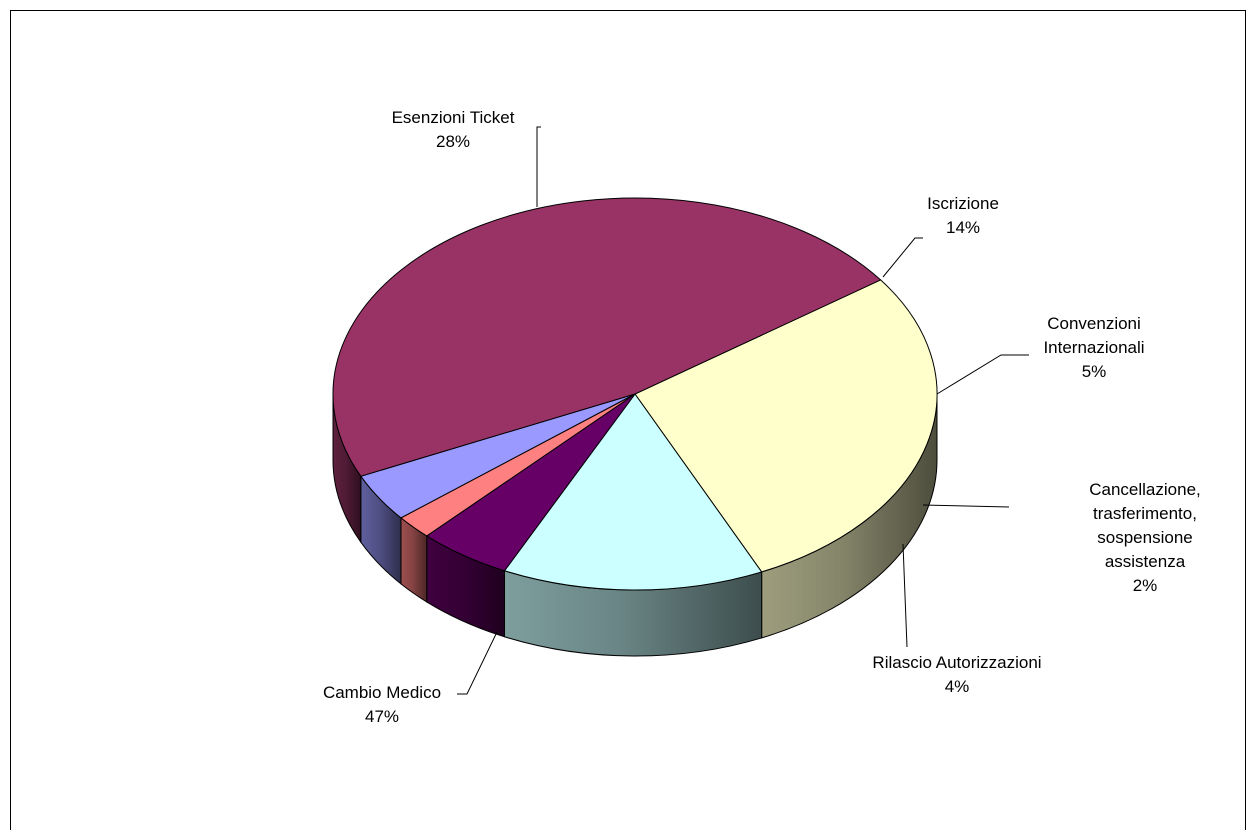  What do you see at coordinates (382, 716) in the screenshot?
I see `slice-percent-label: 47%` at bounding box center [382, 716].